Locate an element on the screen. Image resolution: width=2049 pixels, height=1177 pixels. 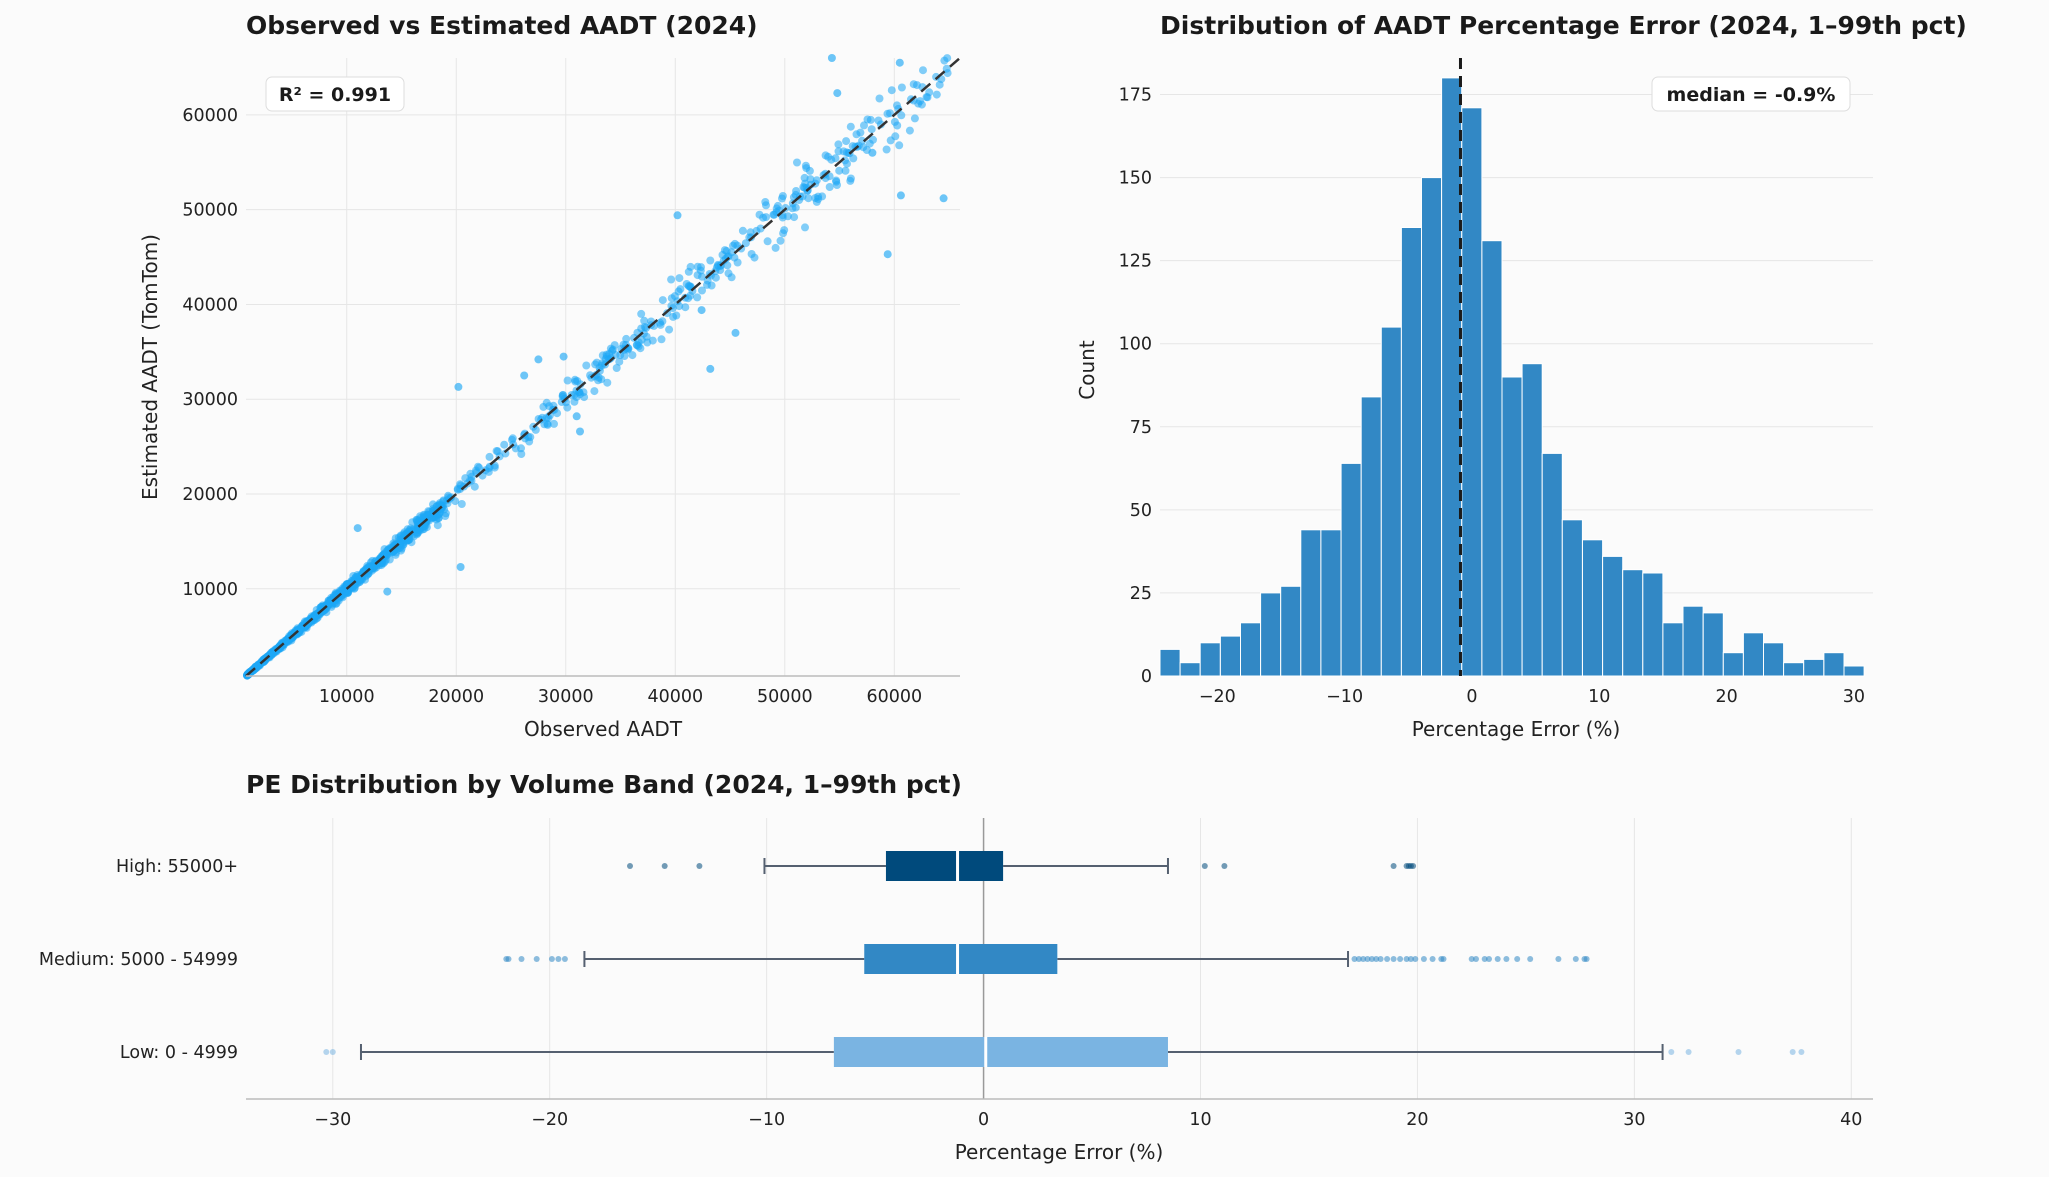
boxplot-x-tick-label: 40 is located at coordinates (1851, 1120).